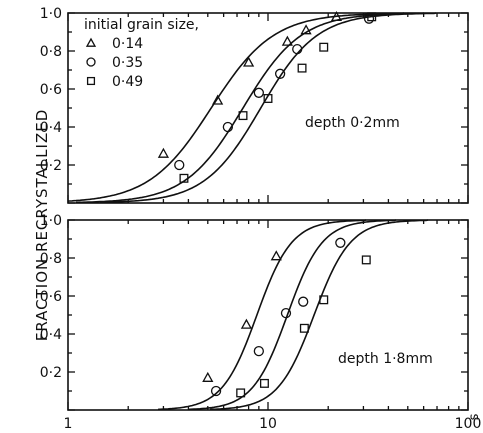  I want to click on legend-title: initial grain size,, so click(141, 25).